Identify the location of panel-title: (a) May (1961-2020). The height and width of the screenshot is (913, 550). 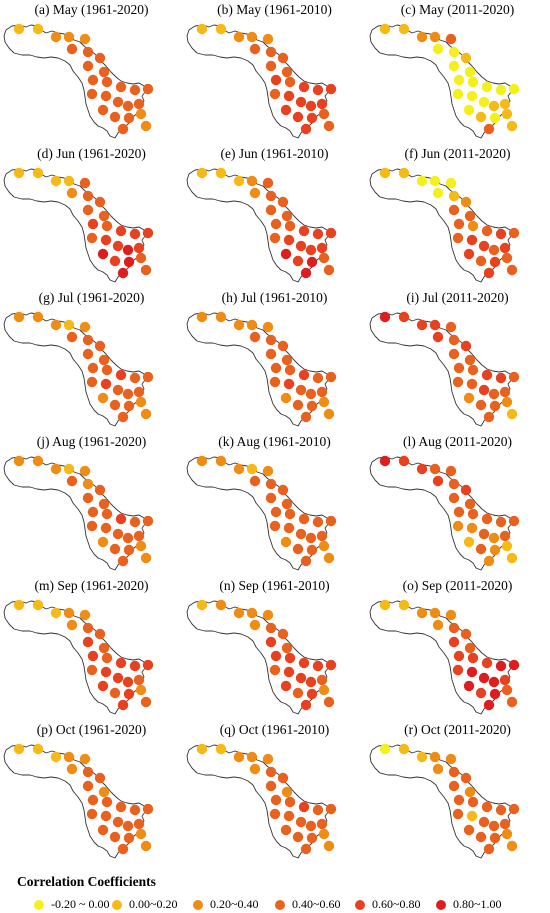
(91, 9).